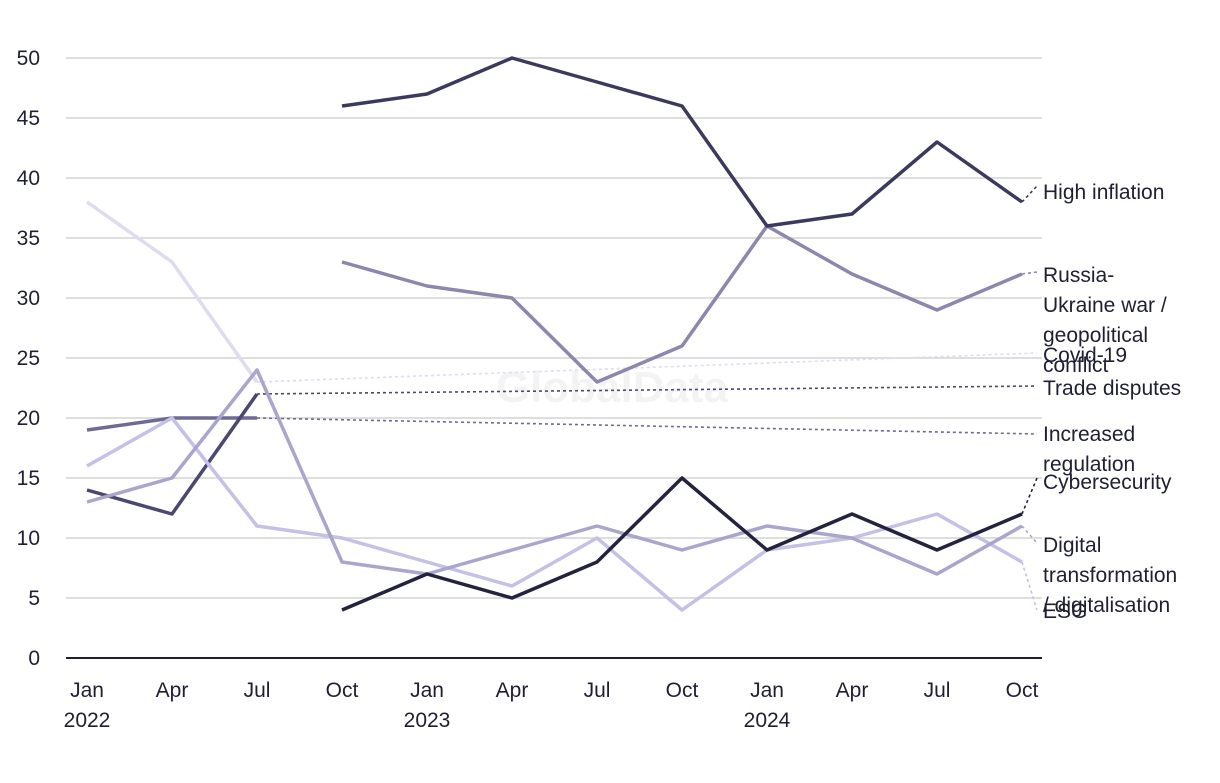 This screenshot has width=1220, height=783. I want to click on series-label-line: Covid-19, so click(1085, 355).